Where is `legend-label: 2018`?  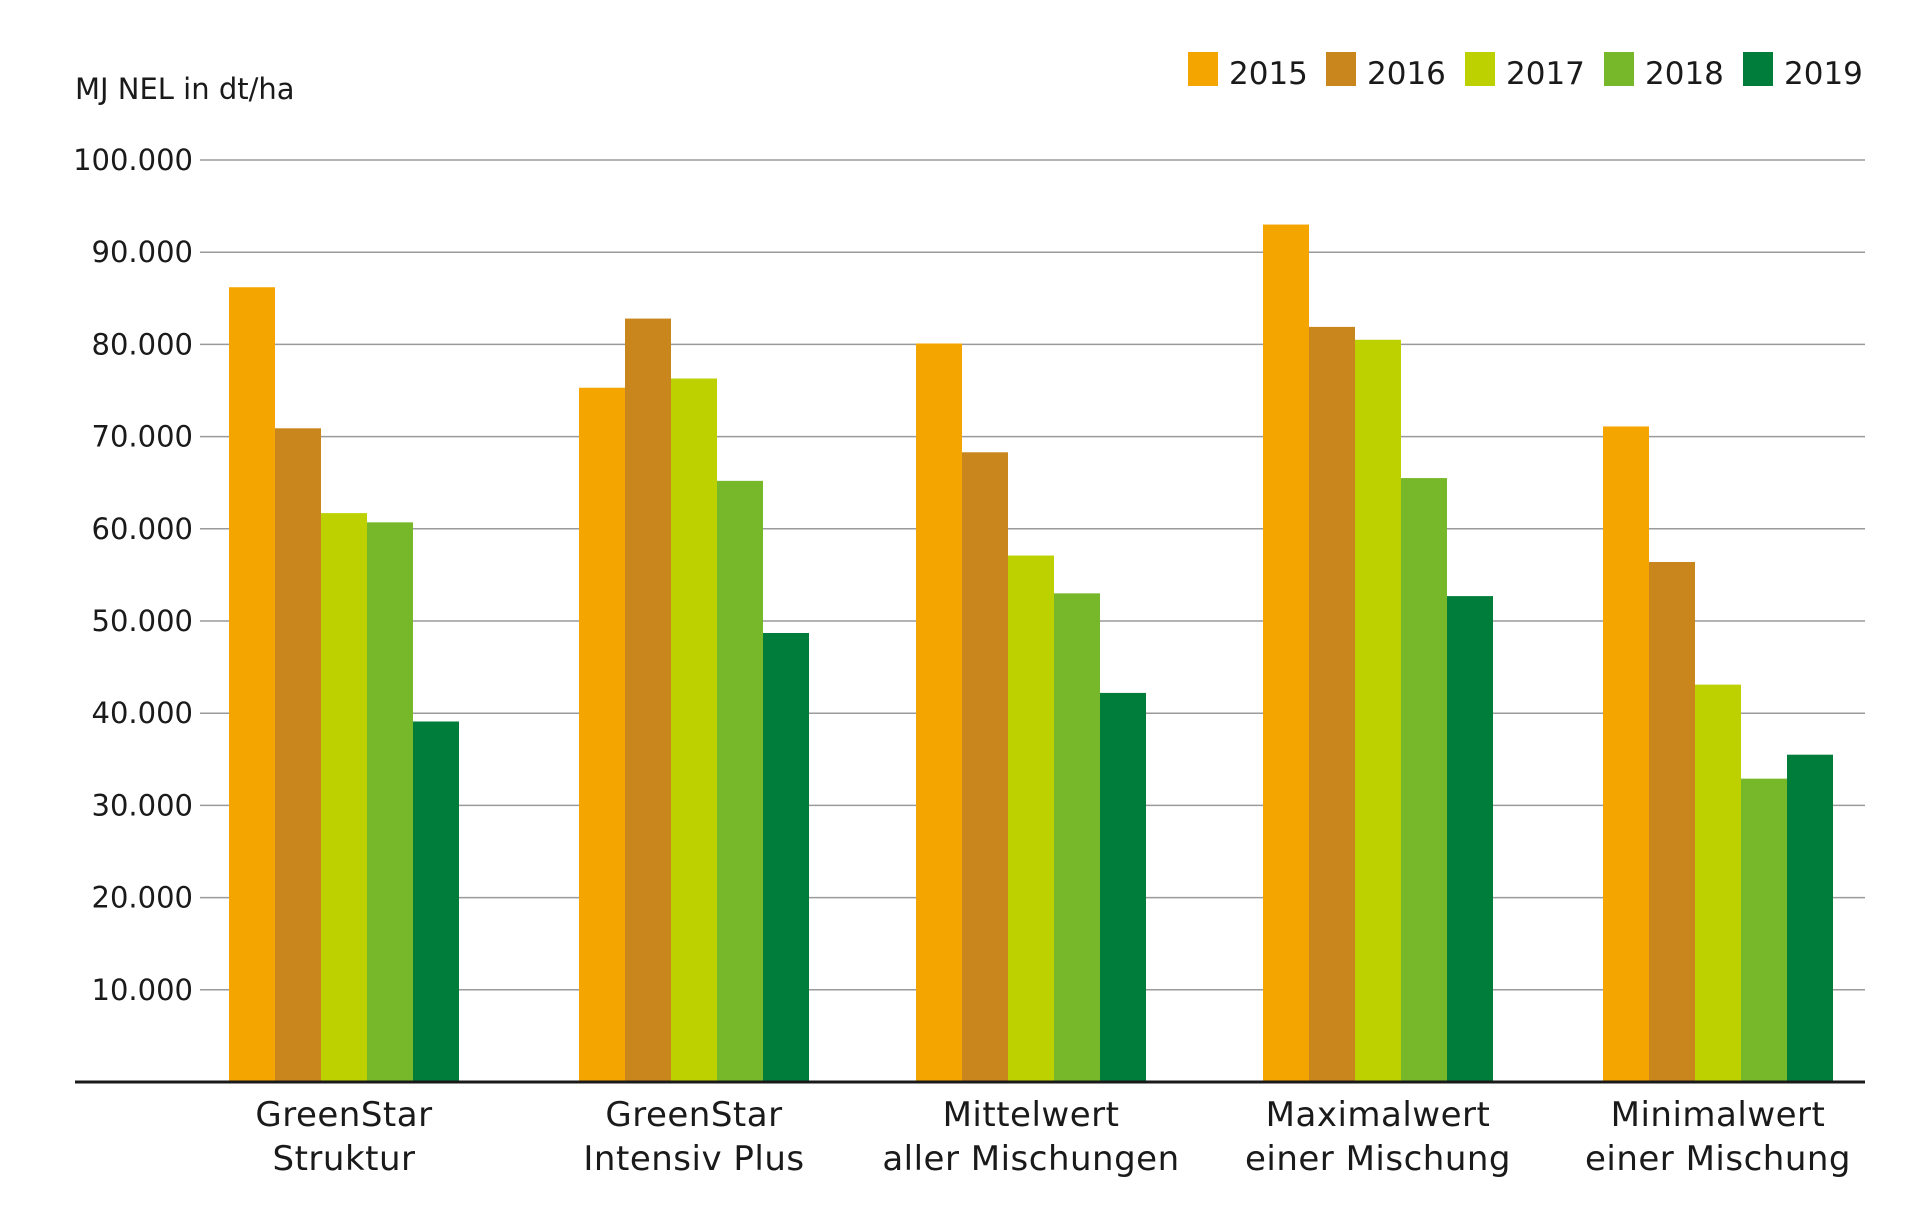 legend-label: 2018 is located at coordinates (1684, 74).